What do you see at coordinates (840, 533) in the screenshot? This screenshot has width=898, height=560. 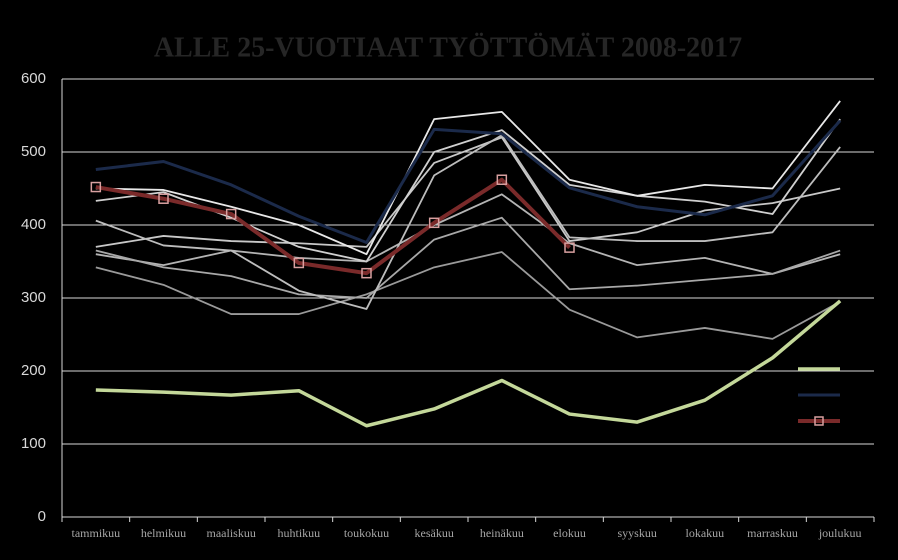 I see `x-tick-label: joulukuu` at bounding box center [840, 533].